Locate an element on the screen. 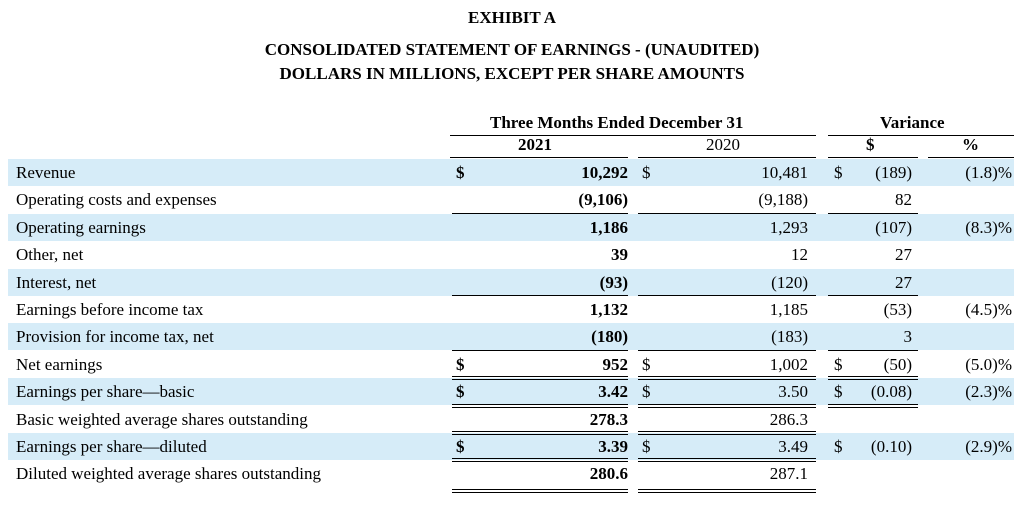 Image resolution: width=1024 pixels, height=508 pixels. row-label: Interest, net is located at coordinates (56, 282).